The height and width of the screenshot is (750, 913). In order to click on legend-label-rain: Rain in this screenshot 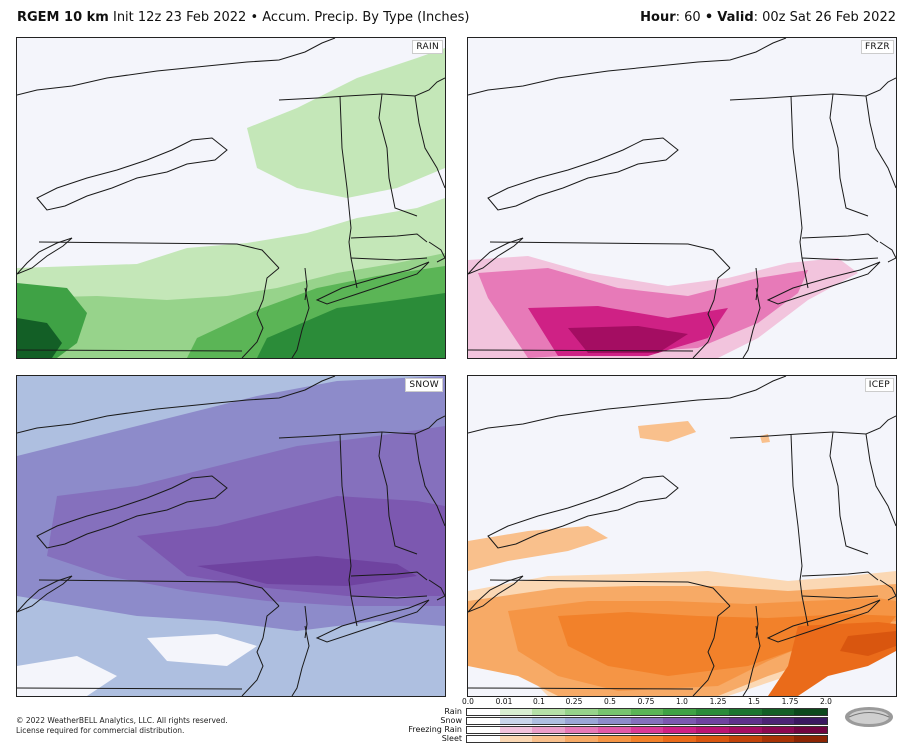, I will do `click(453, 711)`.